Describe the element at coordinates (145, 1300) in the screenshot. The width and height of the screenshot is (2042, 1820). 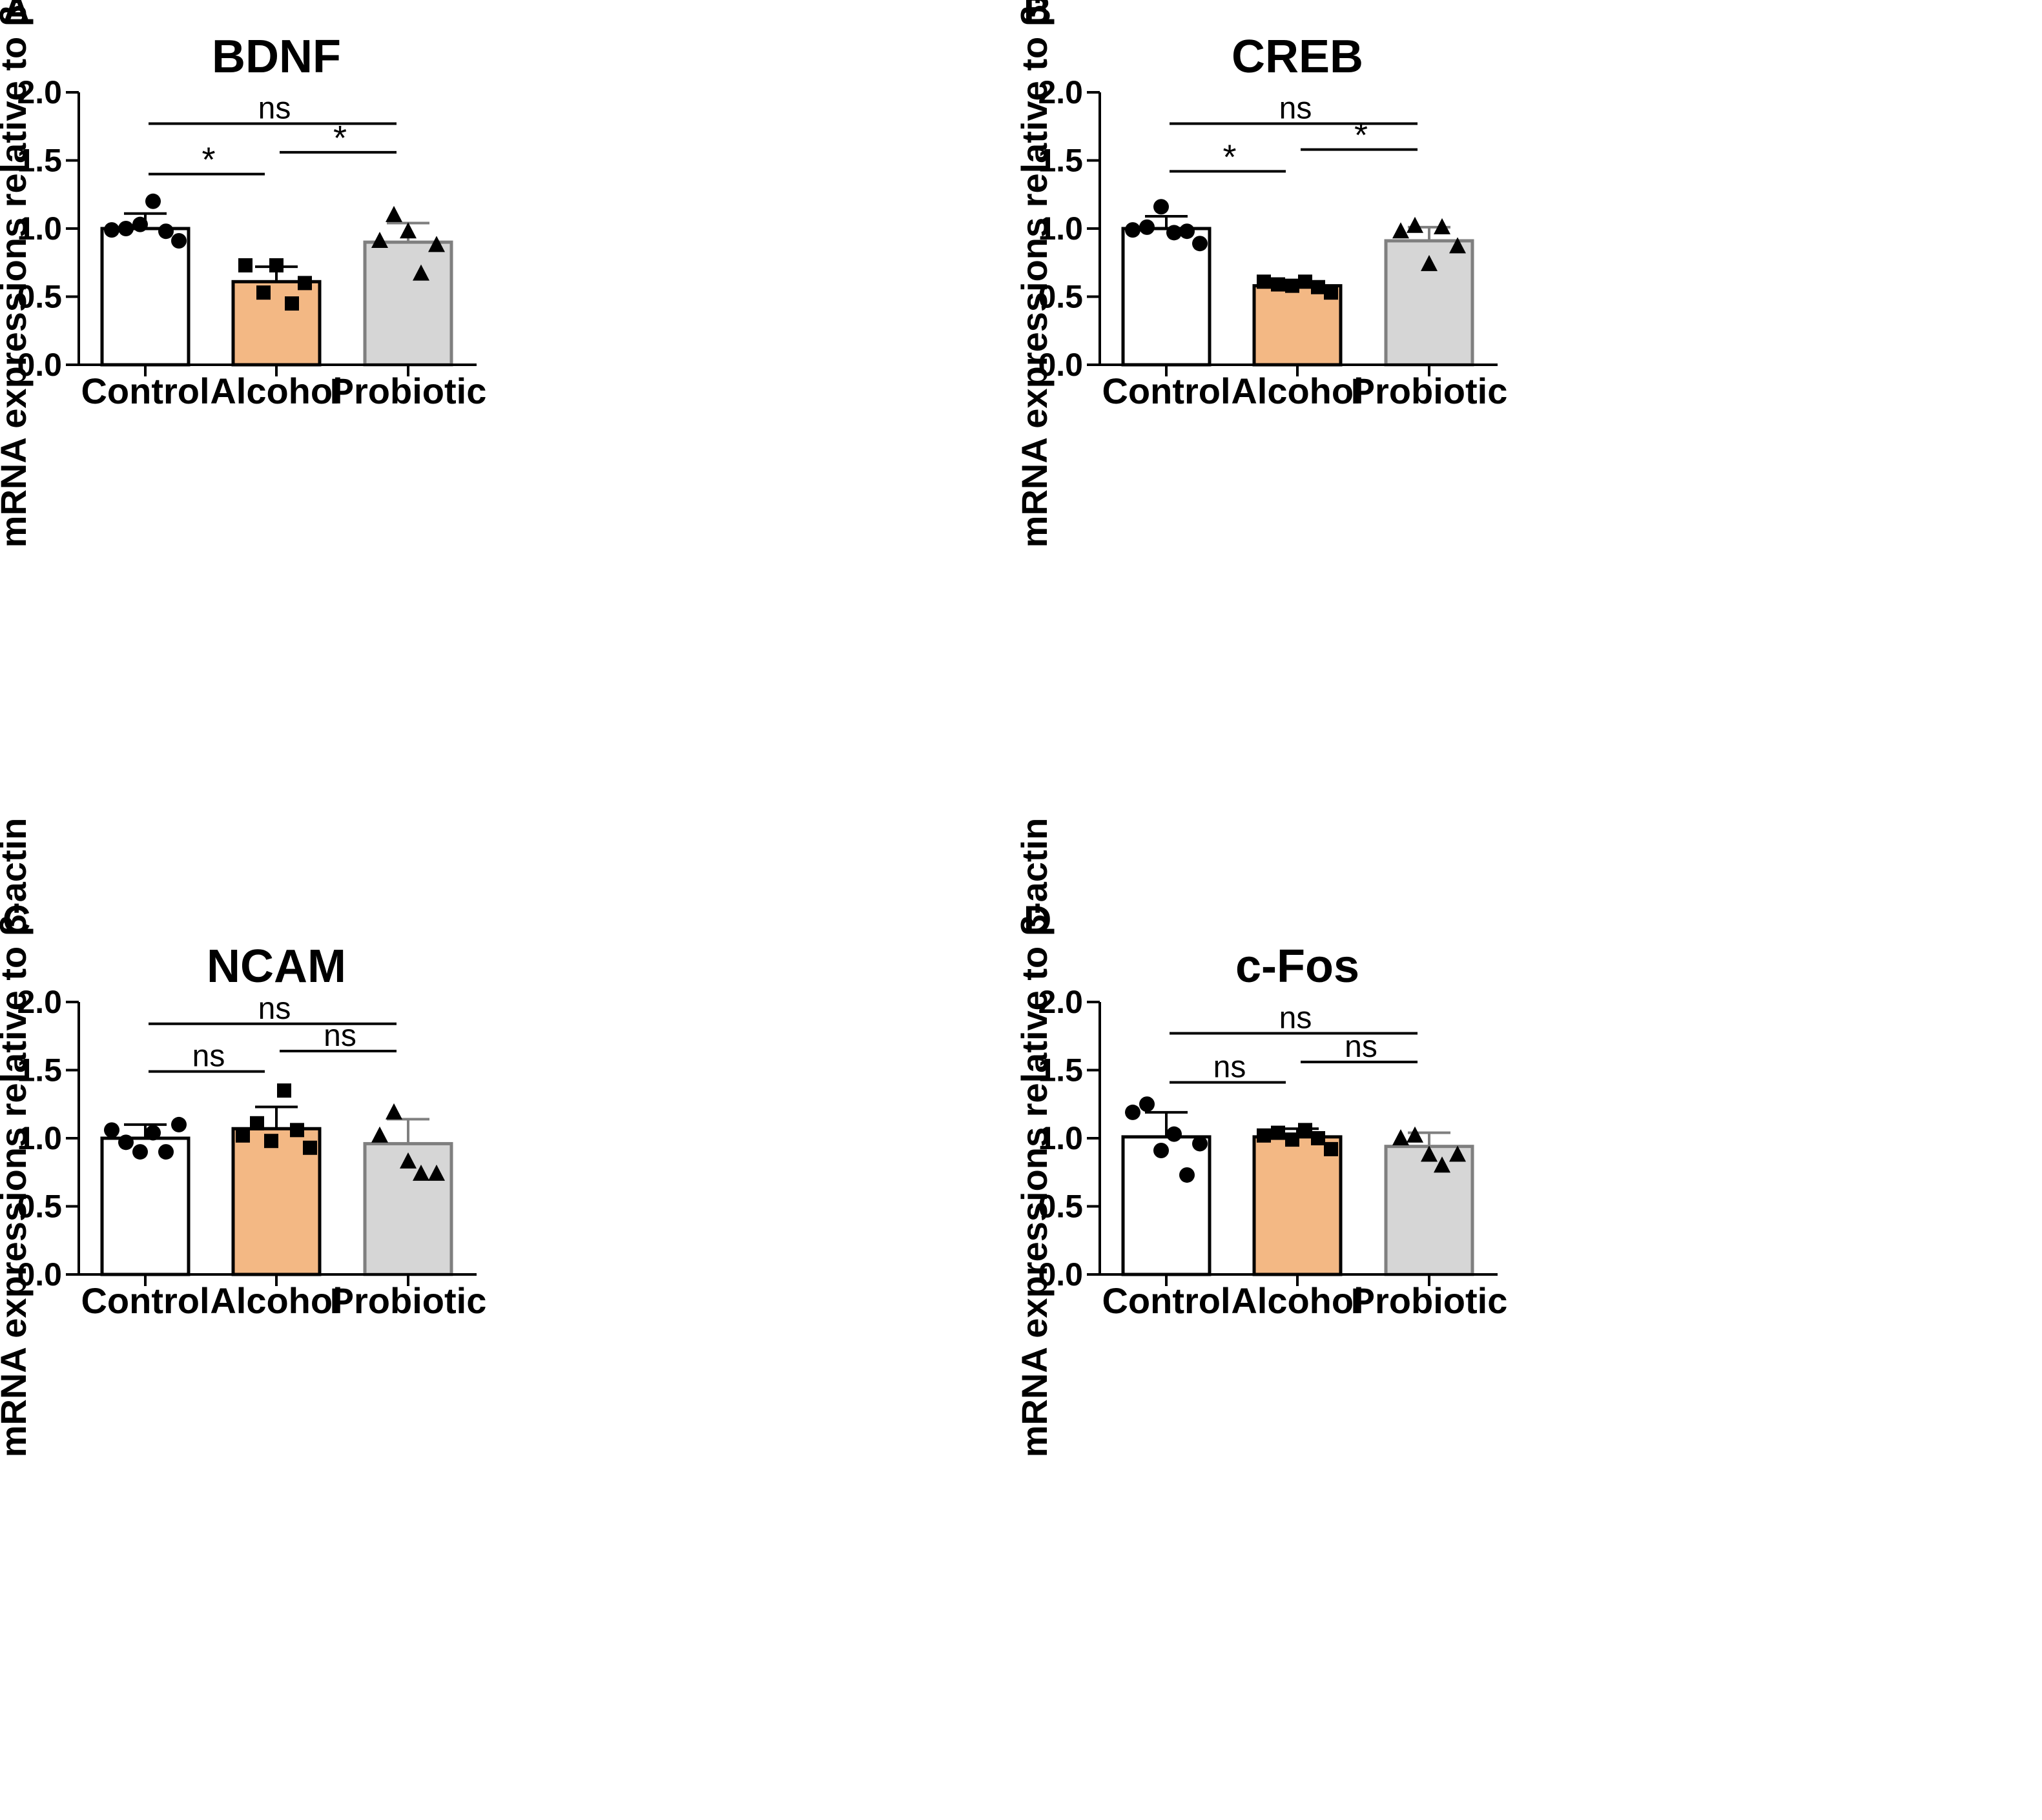
I see `x-tick-label: Control` at that location.